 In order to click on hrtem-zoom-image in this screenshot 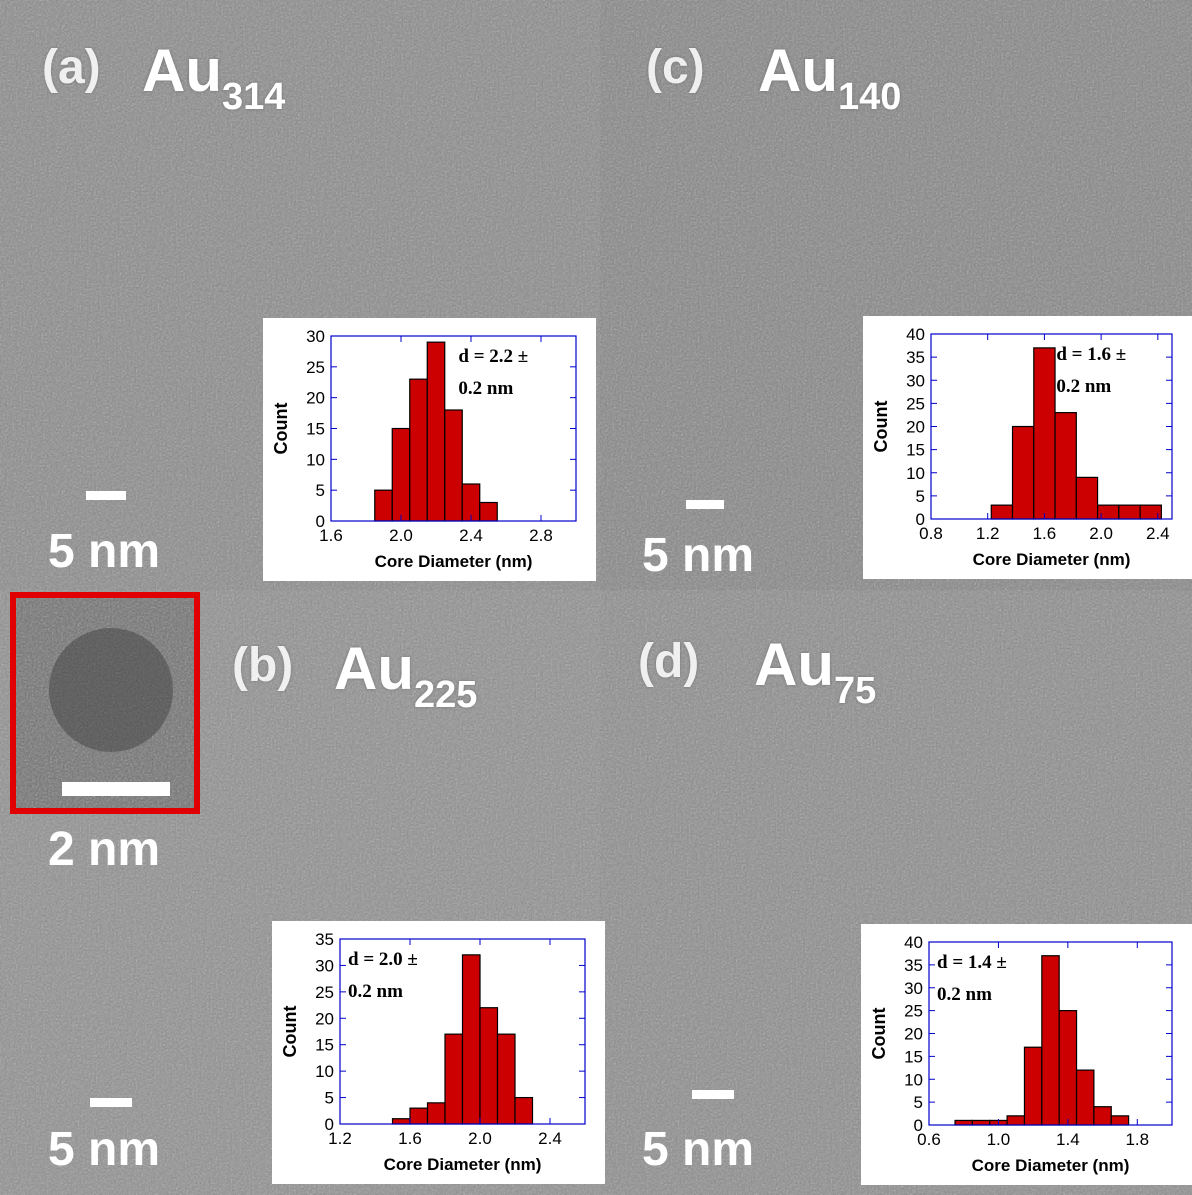, I will do `click(105, 703)`.